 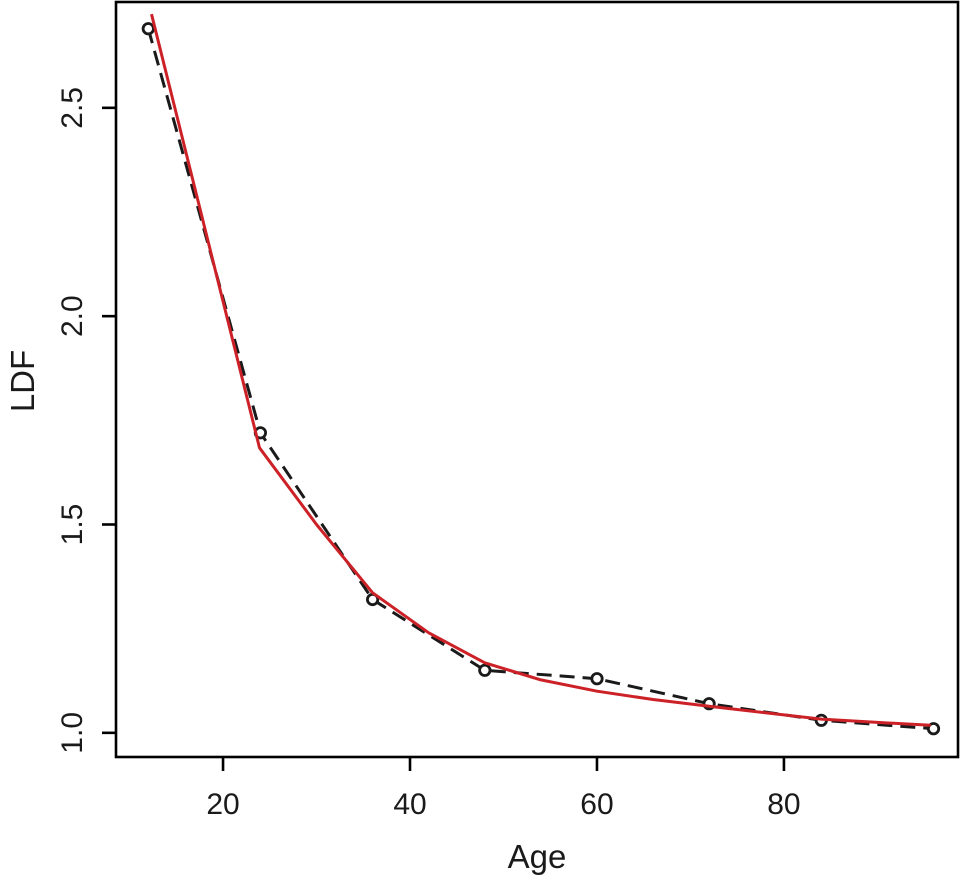 I want to click on x-tick-label: 80, so click(x=783, y=804).